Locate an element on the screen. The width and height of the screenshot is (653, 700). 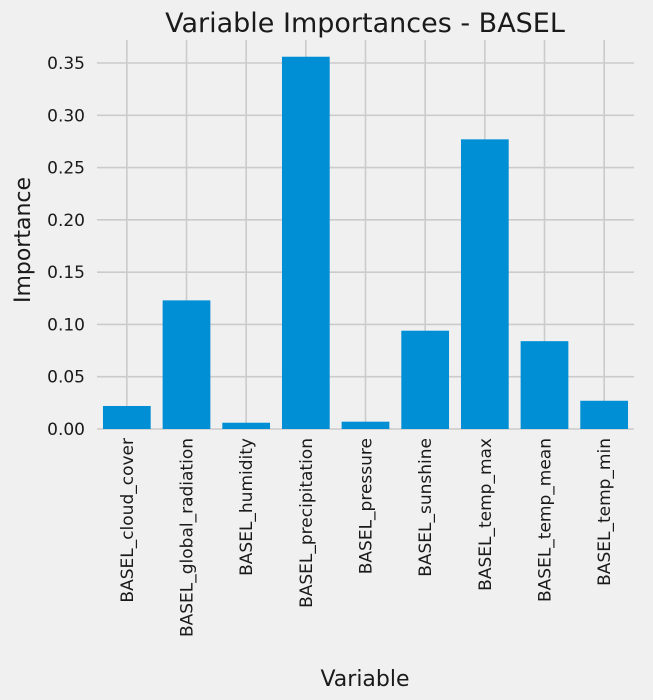
x-tick-label: BASEL_precipitation is located at coordinates (307, 523).